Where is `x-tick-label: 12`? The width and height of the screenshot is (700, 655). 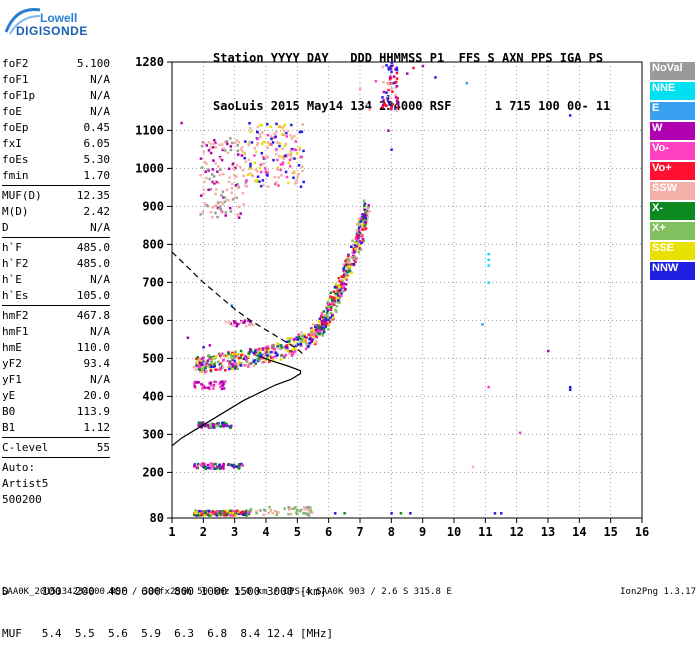
x-tick-label: 12 is located at coordinates (516, 532).